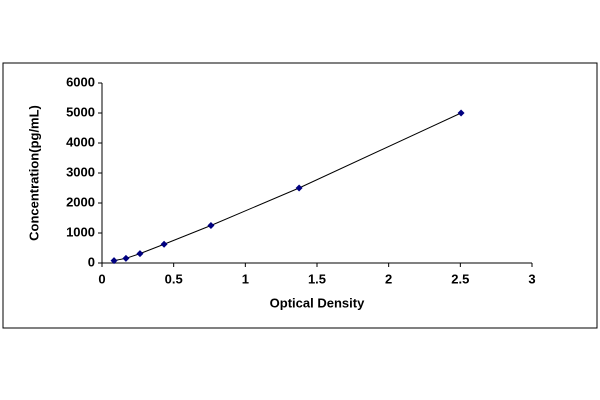 This screenshot has height=400, width=600. I want to click on y-tick-label: 0, so click(91, 261).